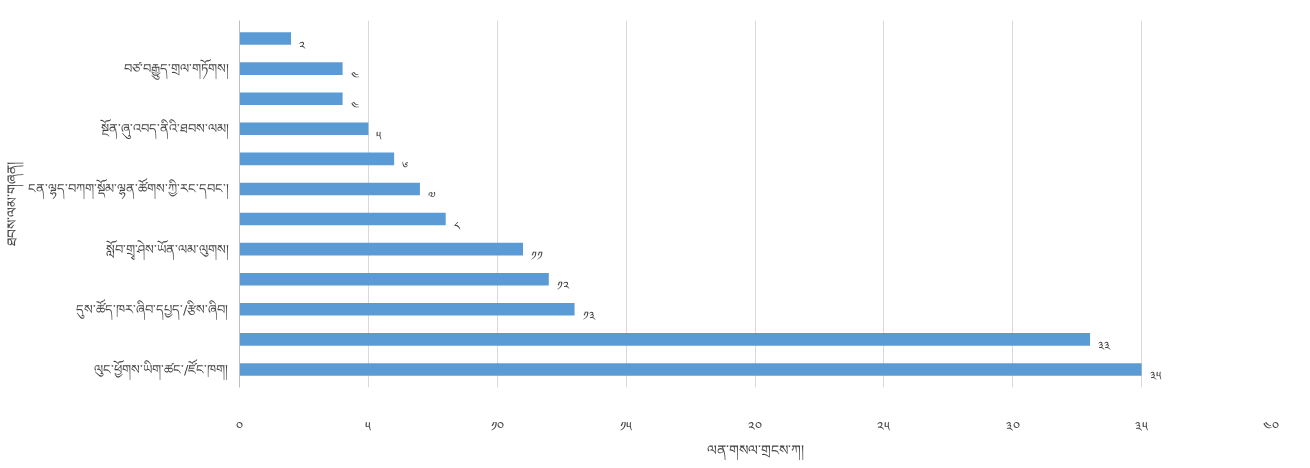 Image resolution: width=1310 pixels, height=468 pixels. I want to click on x-tick-label: ༣༥, so click(1142, 426).